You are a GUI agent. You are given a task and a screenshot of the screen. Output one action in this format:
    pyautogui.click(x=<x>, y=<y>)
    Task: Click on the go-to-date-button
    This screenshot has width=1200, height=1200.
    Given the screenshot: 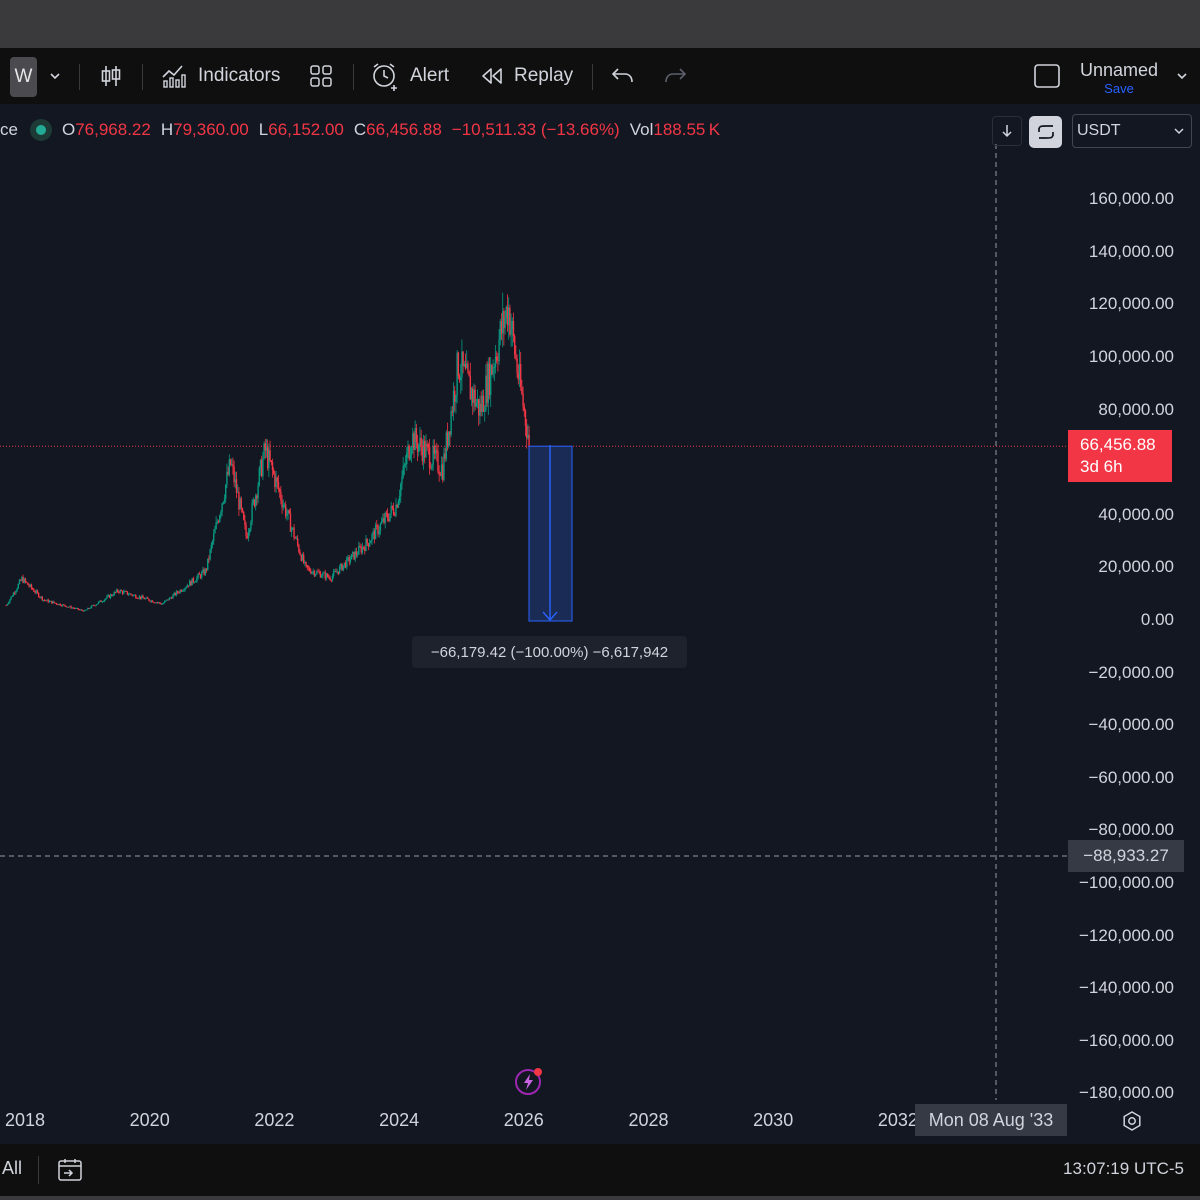 What is the action you would take?
    pyautogui.click(x=70, y=1170)
    